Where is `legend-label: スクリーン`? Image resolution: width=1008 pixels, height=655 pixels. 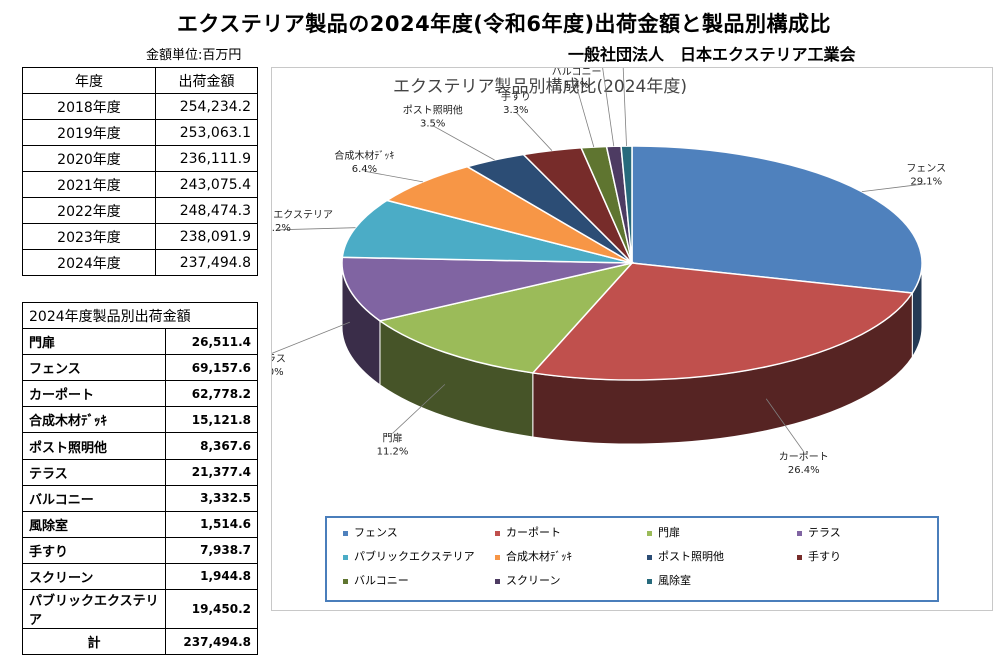
legend-label: スクリーン is located at coordinates (533, 580).